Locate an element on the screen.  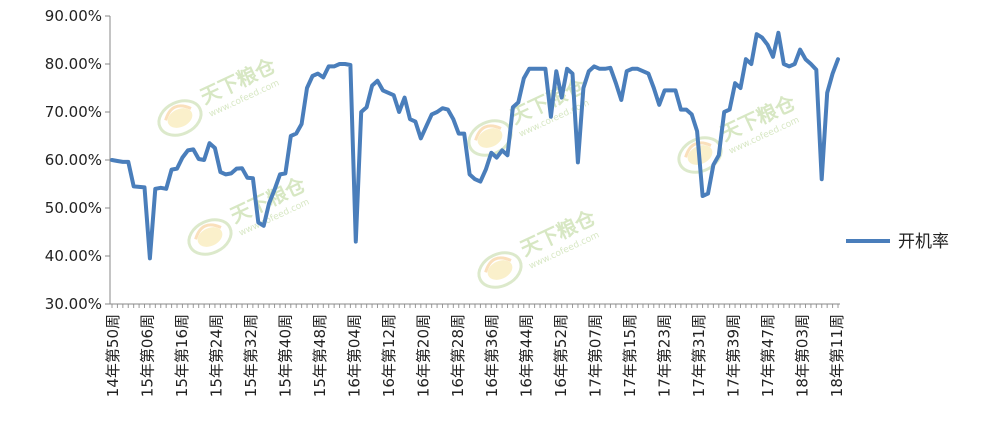
legend: 开机率 is located at coordinates (897, 242).